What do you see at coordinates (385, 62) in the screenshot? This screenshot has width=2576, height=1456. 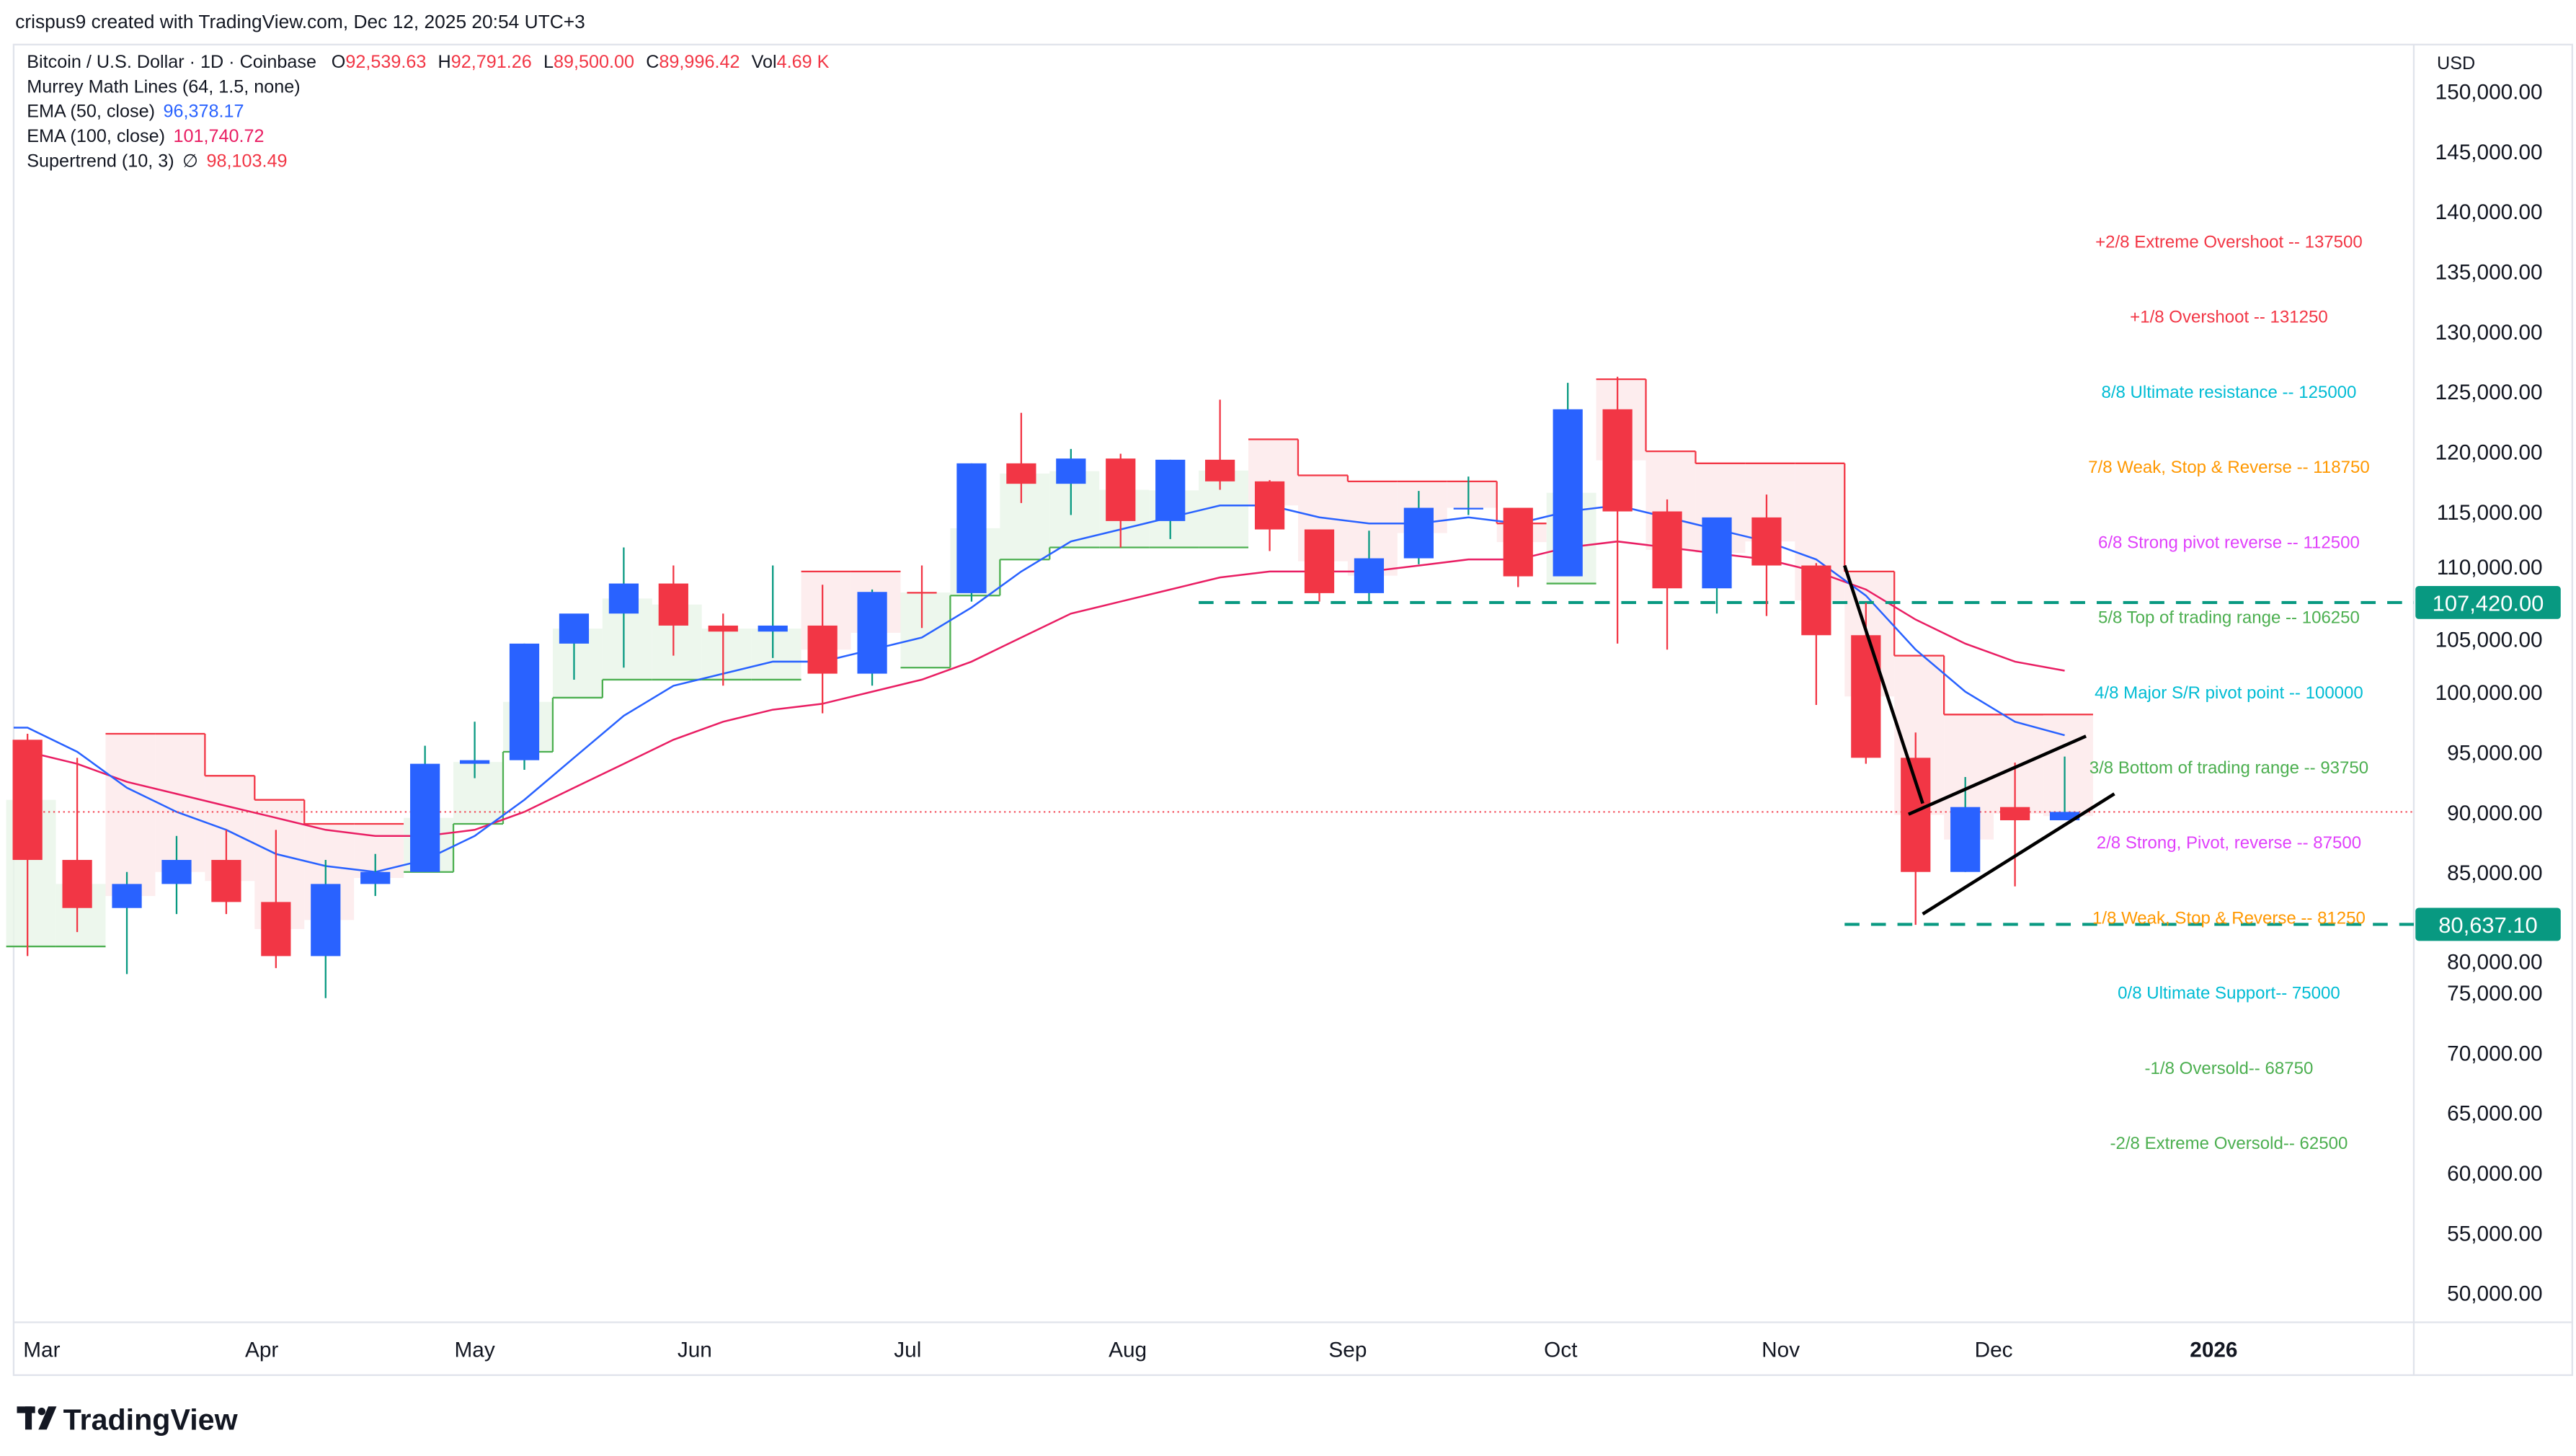 I see `open-value: 92,539.63` at bounding box center [385, 62].